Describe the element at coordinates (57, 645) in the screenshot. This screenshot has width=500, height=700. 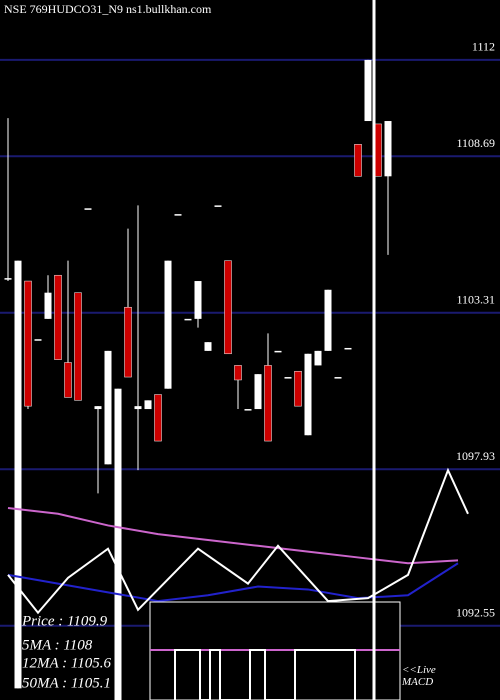
I see `legend-5ma: 5MA : 1108` at that location.